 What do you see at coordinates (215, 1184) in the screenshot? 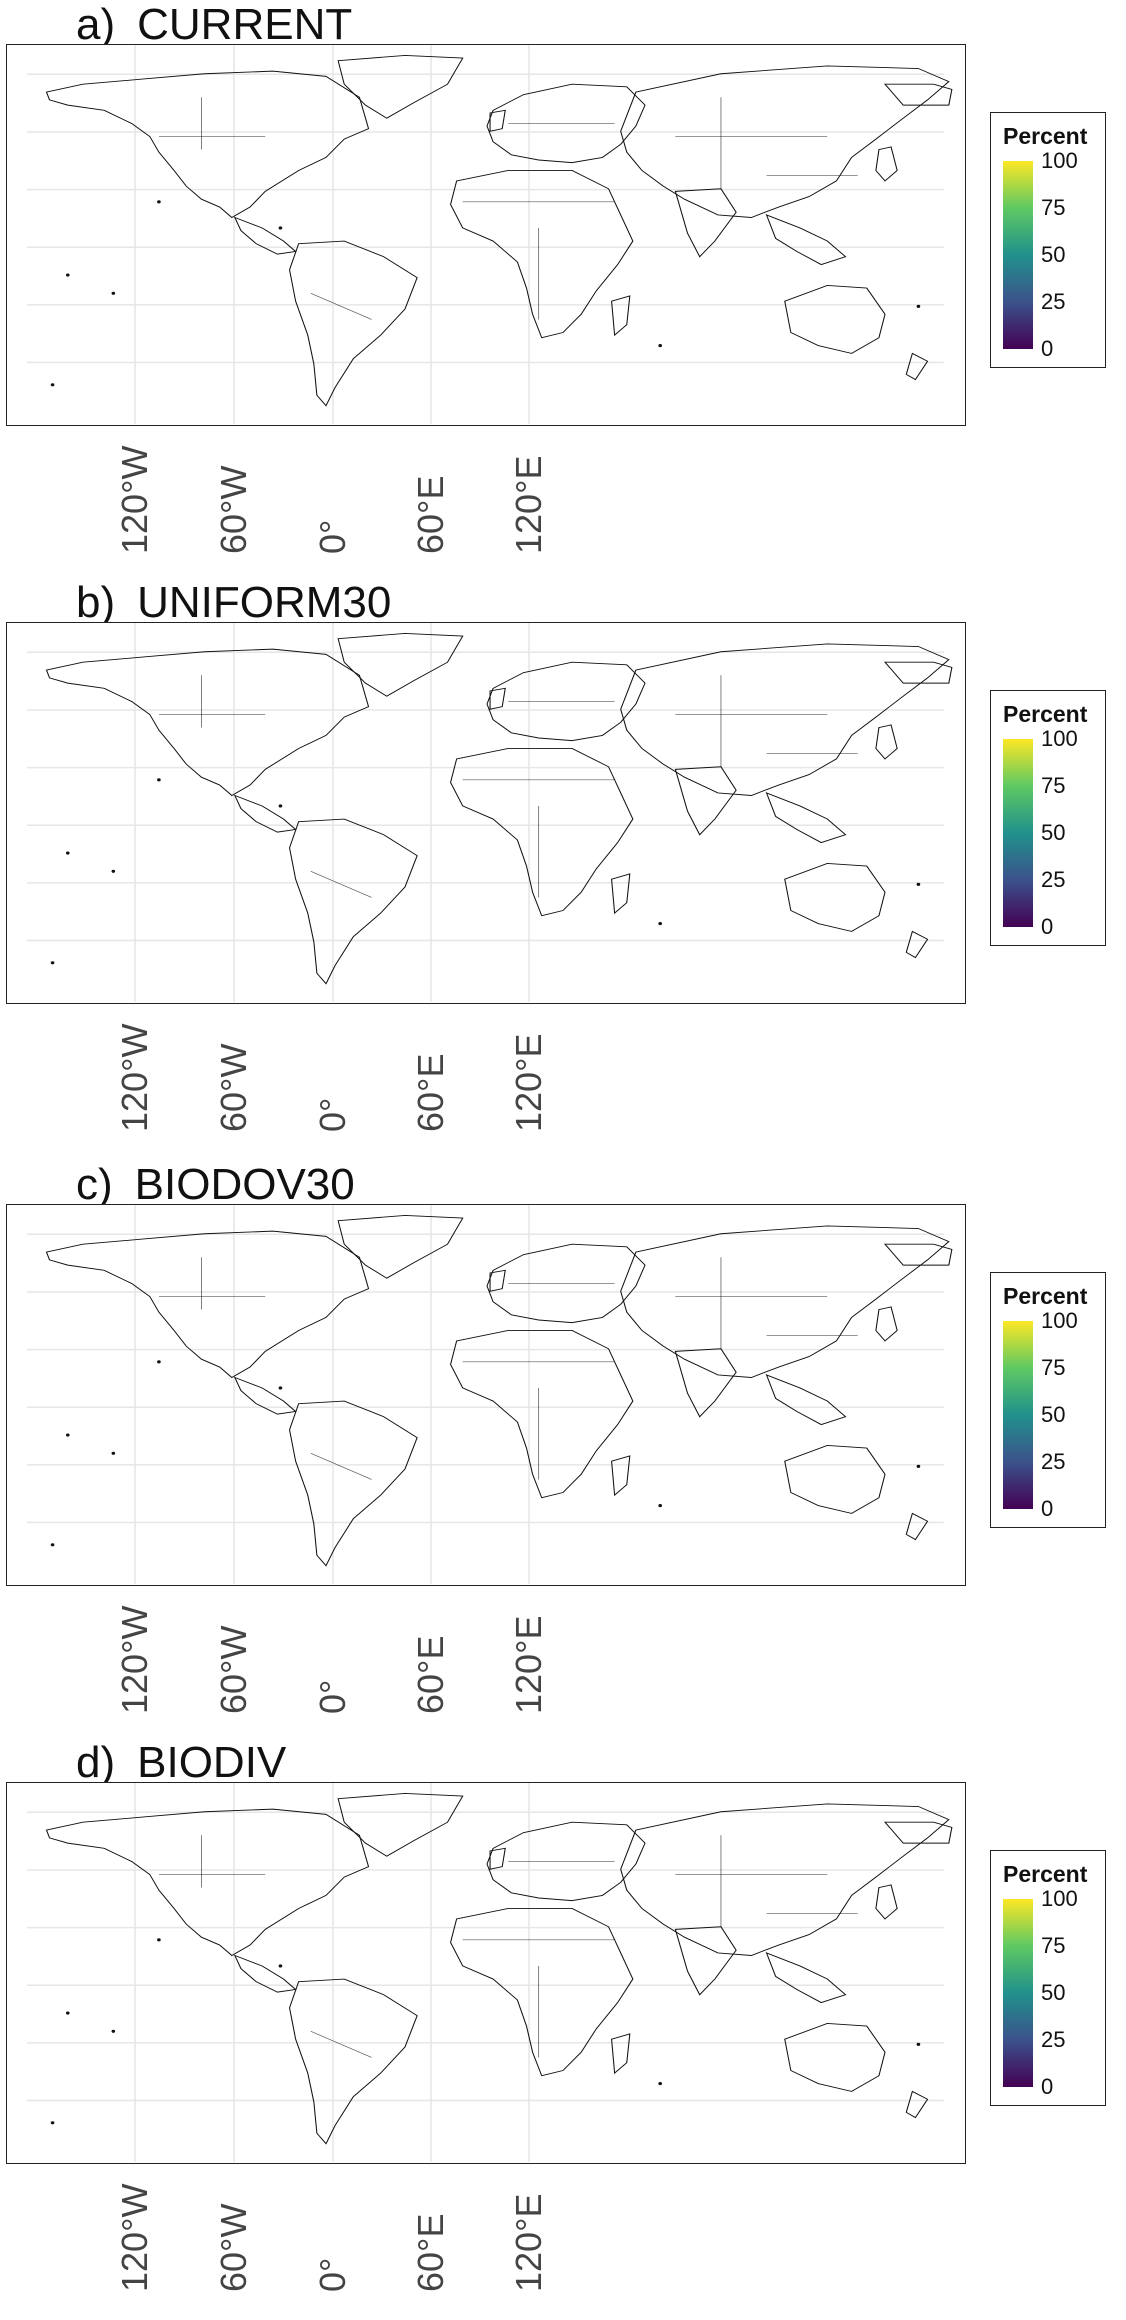
I see `panel-title: c) BIODOV30` at bounding box center [215, 1184].